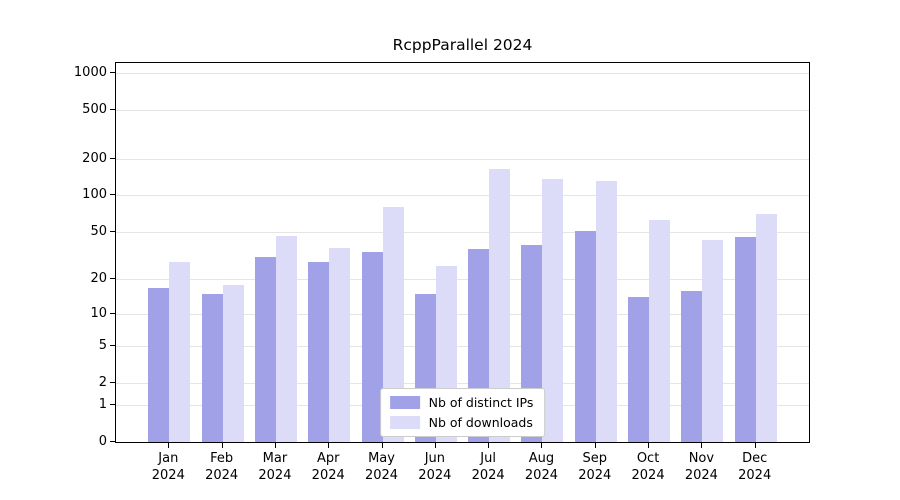  What do you see at coordinates (286, 339) in the screenshot?
I see `bar-downloads-mar` at bounding box center [286, 339].